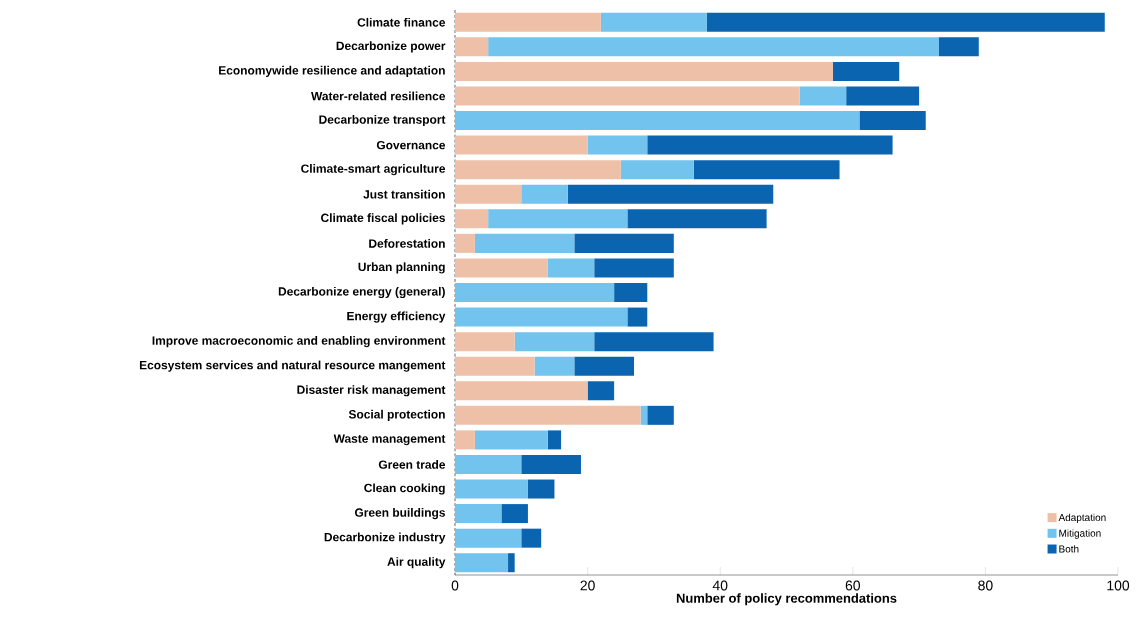 This screenshot has width=1140, height=628. I want to click on y-tick-label: Ecosystem services and natural resource mangement, so click(292, 366).